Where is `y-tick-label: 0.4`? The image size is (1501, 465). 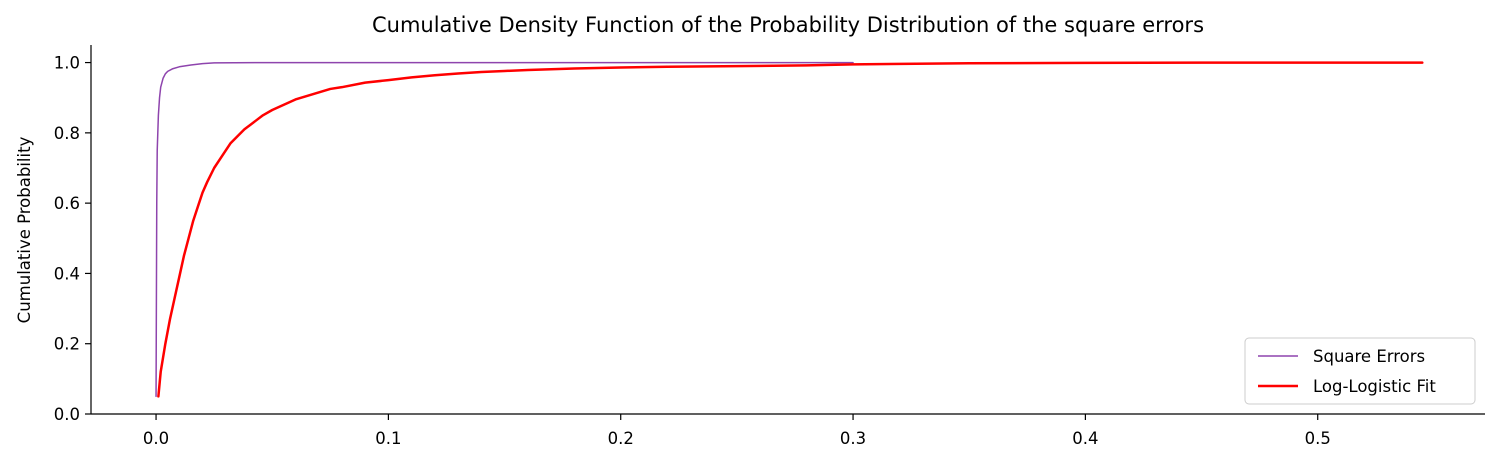
y-tick-label: 0.4 is located at coordinates (67, 273).